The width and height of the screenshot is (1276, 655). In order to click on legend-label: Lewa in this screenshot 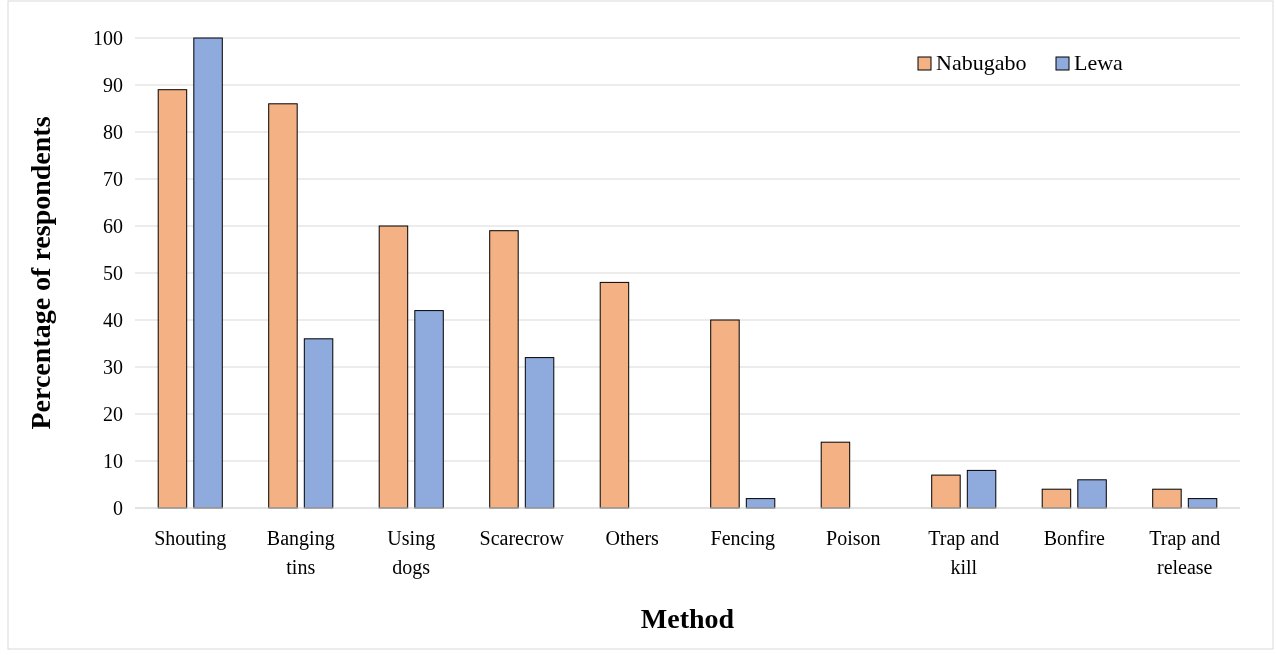, I will do `click(1099, 62)`.